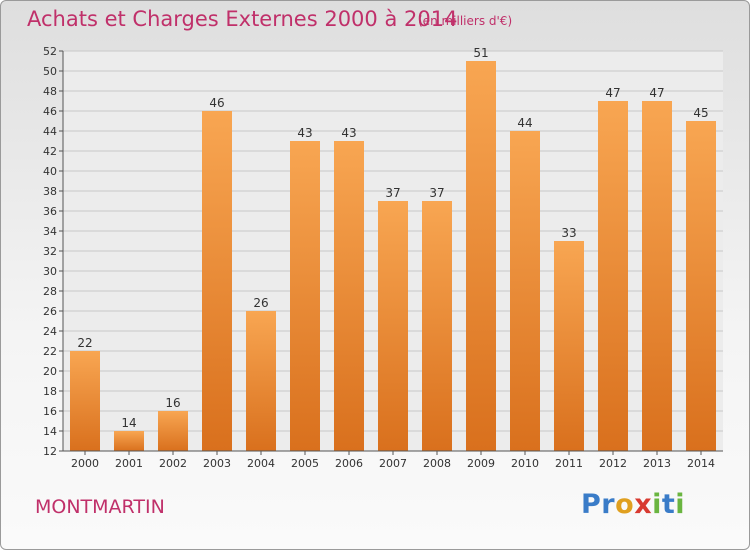  What do you see at coordinates (50, 331) in the screenshot?
I see `y-tick-label: 24` at bounding box center [50, 331].